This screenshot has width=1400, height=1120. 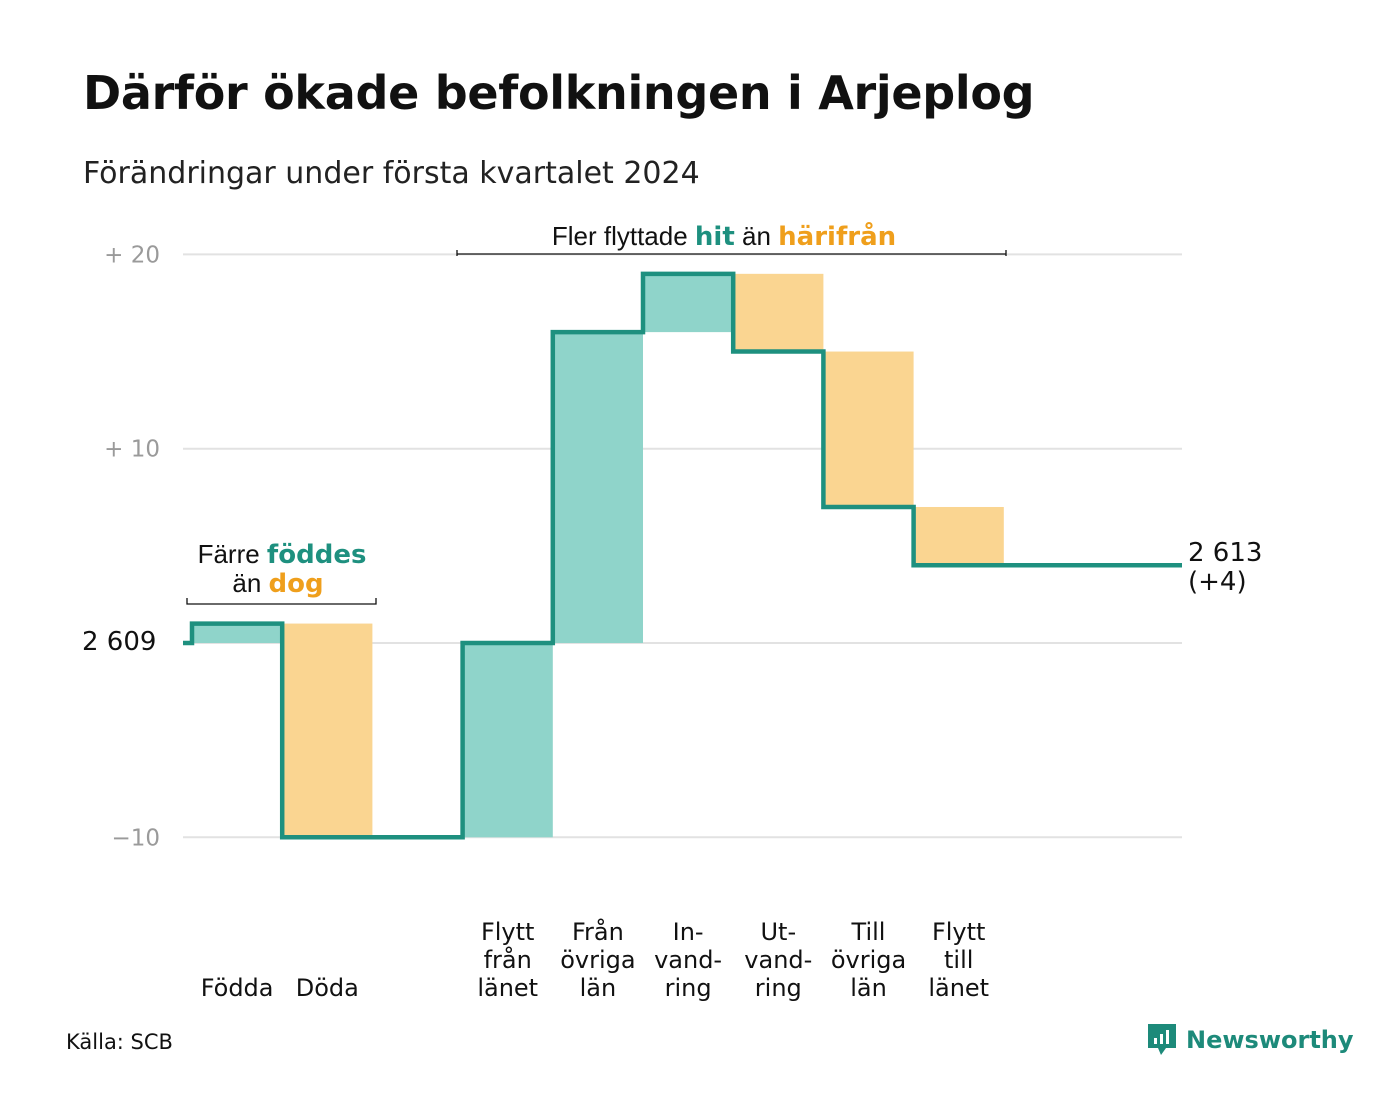 I want to click on category-label: Till, so click(x=868, y=932).